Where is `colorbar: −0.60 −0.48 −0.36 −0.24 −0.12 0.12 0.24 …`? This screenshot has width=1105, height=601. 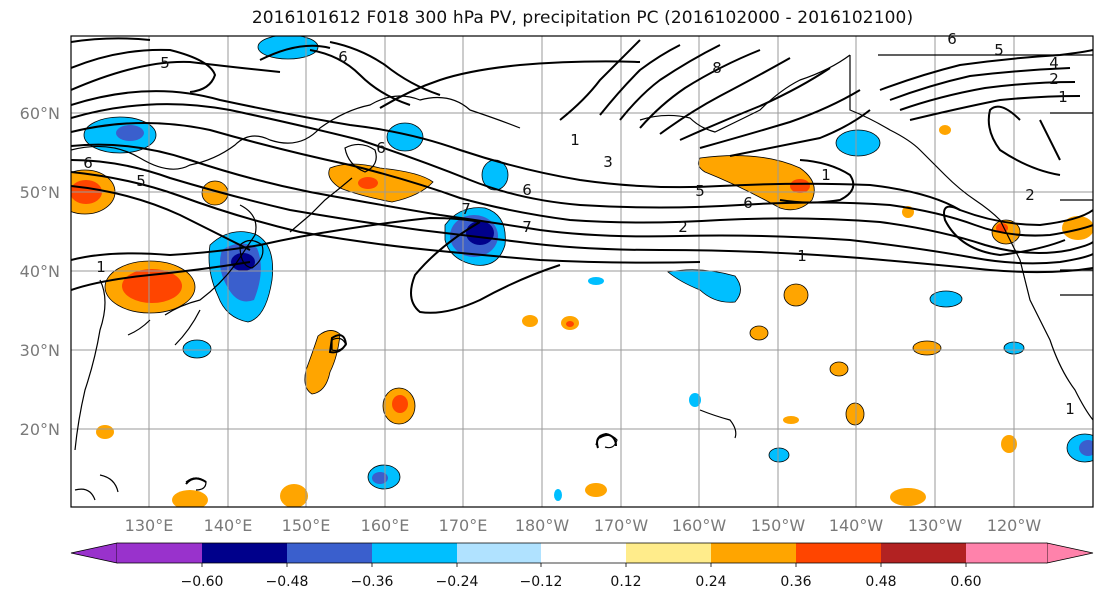
colorbar: −0.60 −0.48 −0.36 −0.24 −0.12 0.12 0.24 … is located at coordinates (582, 566).